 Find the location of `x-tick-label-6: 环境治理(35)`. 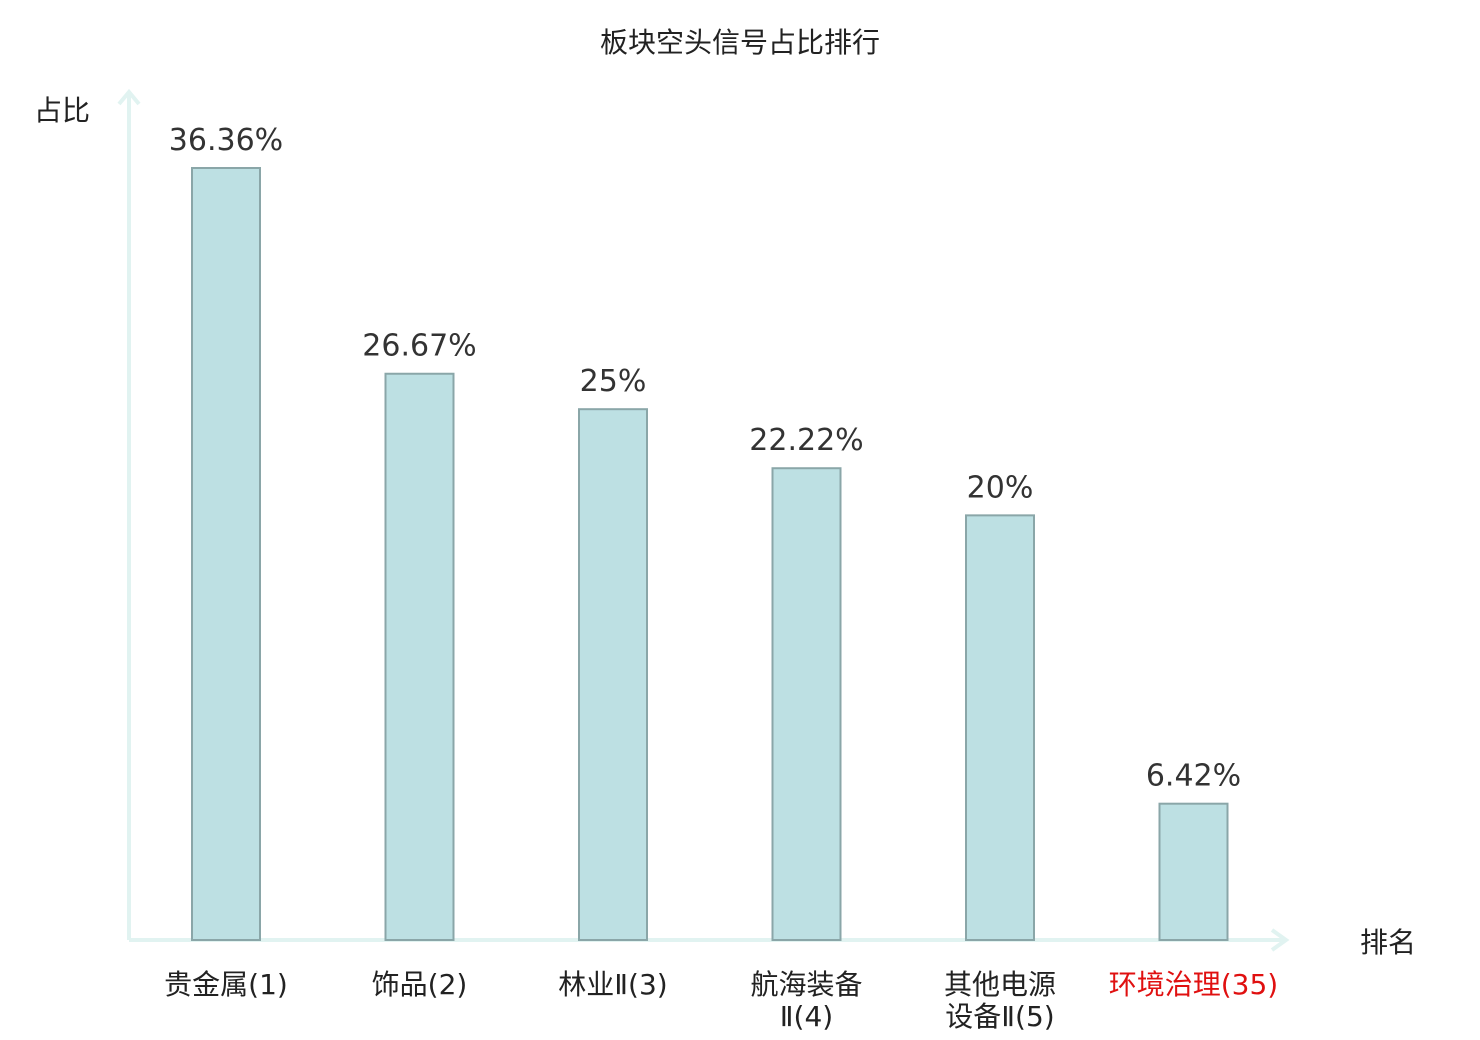

x-tick-label-6: 环境治理(35) is located at coordinates (1193, 984).